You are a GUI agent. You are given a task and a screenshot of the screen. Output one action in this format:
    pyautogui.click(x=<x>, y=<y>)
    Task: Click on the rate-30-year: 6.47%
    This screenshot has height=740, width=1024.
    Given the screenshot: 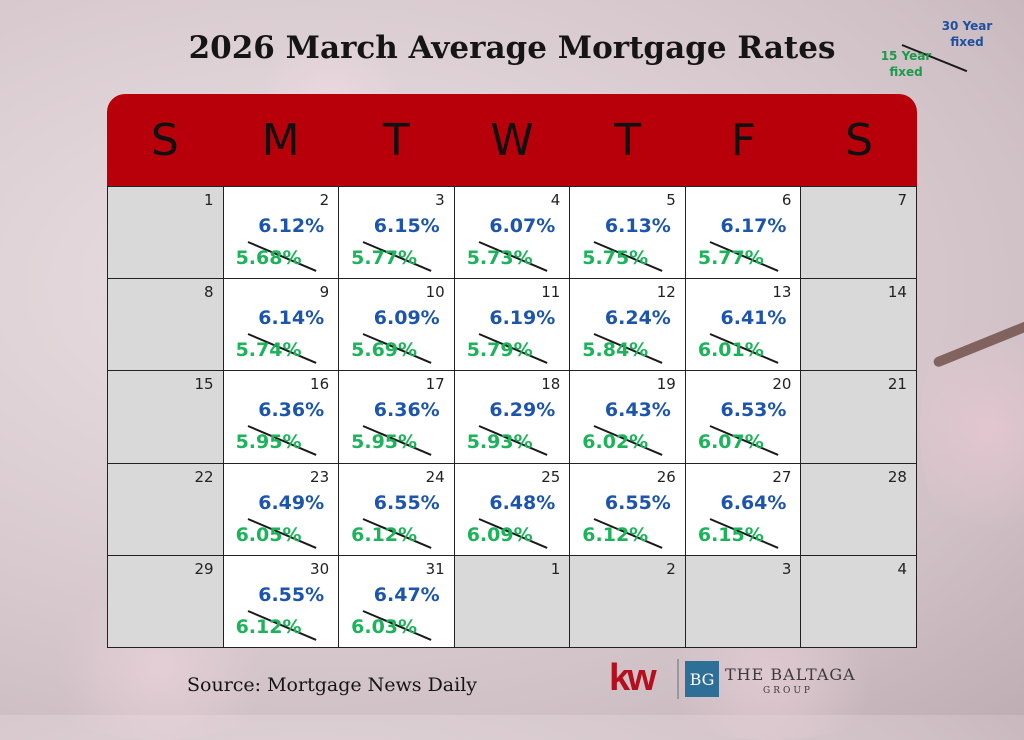 What is the action you would take?
    pyautogui.click(x=406, y=594)
    